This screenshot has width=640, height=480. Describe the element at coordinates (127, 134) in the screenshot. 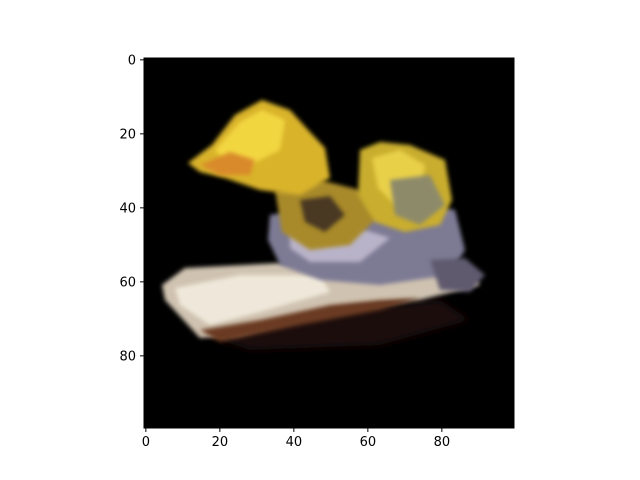

I see `y-tick-label: 20` at that location.